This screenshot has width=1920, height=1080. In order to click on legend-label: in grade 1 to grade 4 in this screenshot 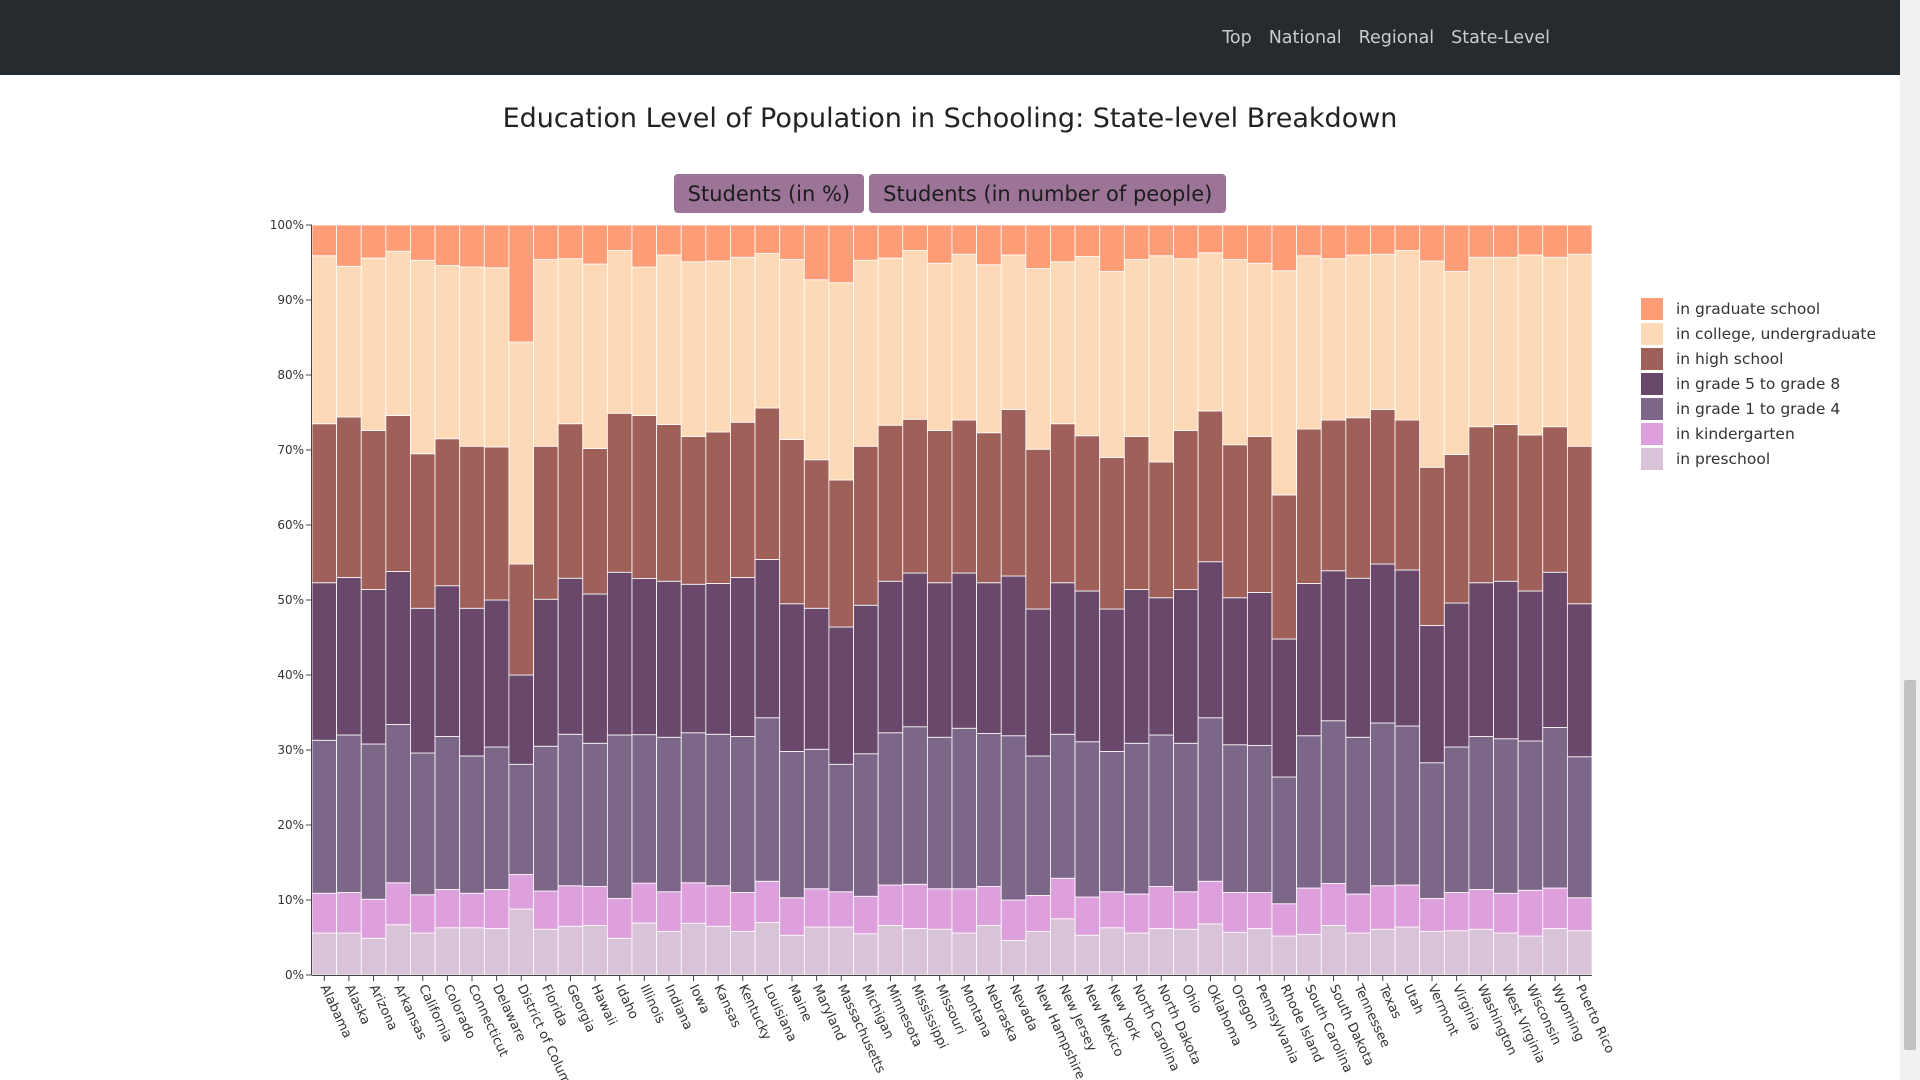, I will do `click(1758, 409)`.